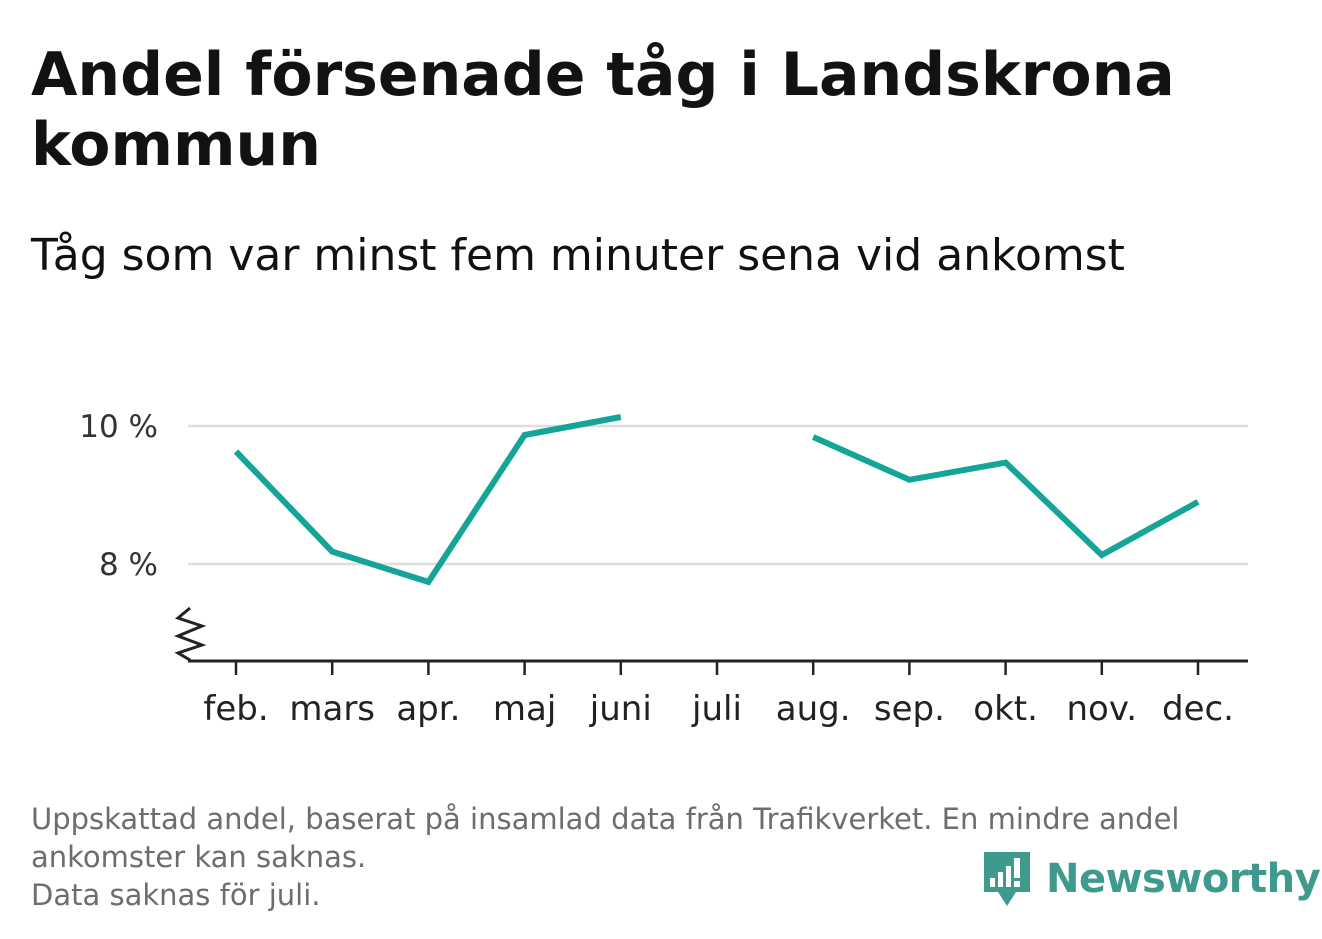  What do you see at coordinates (1198, 709) in the screenshot?
I see `x-tick-label: dec.` at bounding box center [1198, 709].